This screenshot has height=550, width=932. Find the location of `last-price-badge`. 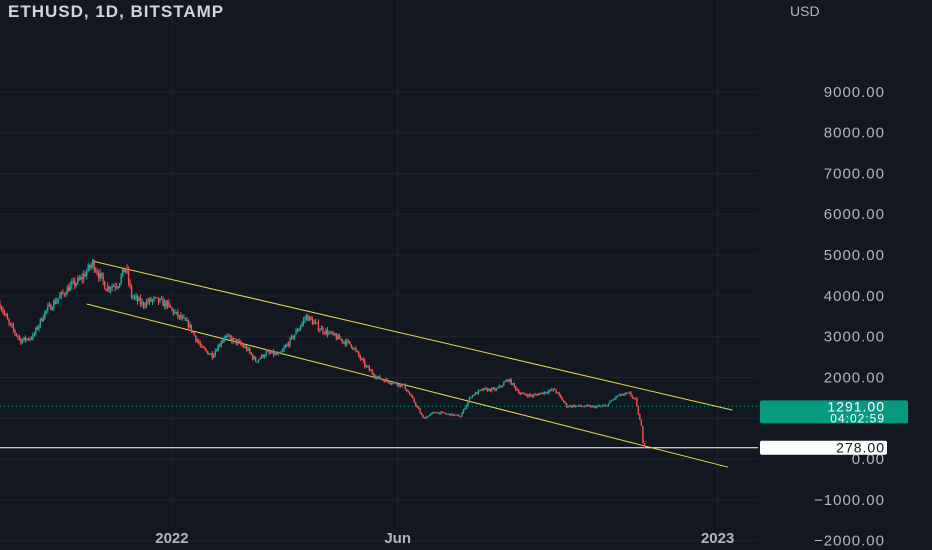

last-price-badge is located at coordinates (834, 412).